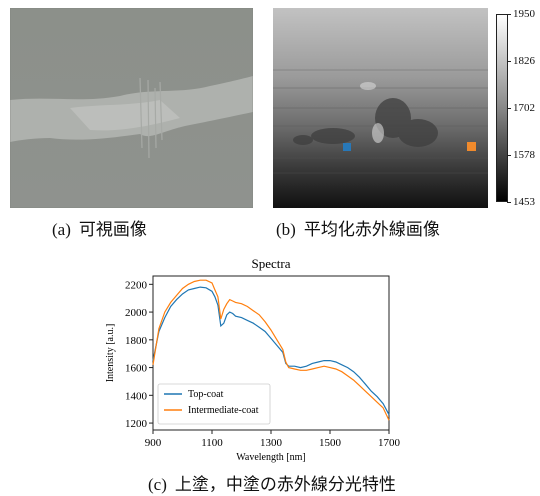  What do you see at coordinates (136, 396) in the screenshot?
I see `y-tick-label-1: 1400` at bounding box center [136, 396].